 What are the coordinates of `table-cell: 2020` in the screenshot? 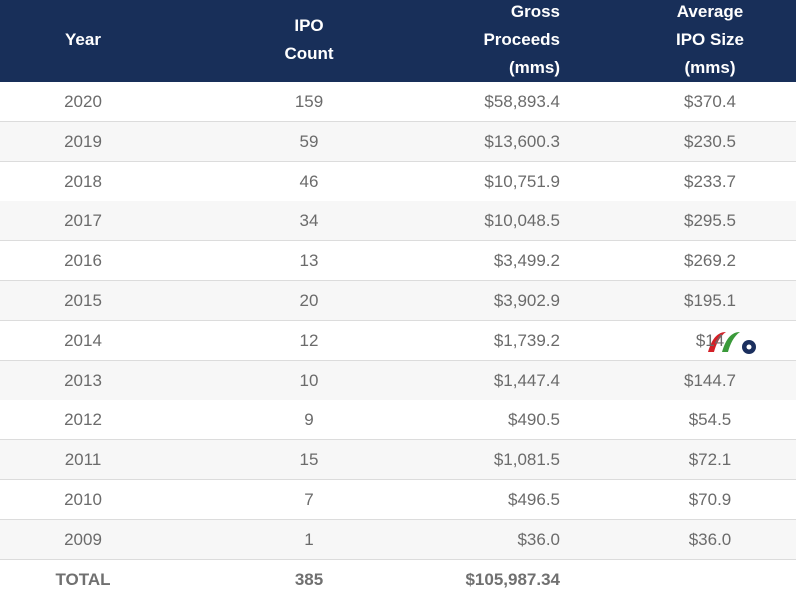 It's located at (83, 101).